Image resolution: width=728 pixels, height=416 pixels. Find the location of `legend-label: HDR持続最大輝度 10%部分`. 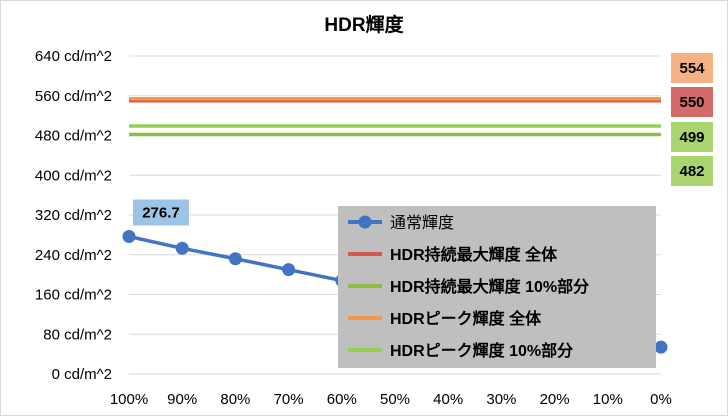

legend-label: HDR持続最大輝度 10%部分 is located at coordinates (489, 286).